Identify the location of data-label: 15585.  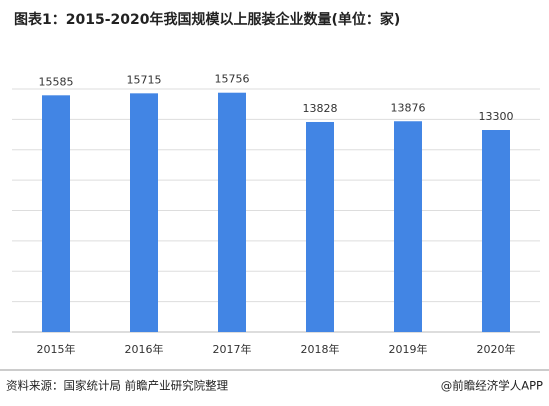
(56, 81).